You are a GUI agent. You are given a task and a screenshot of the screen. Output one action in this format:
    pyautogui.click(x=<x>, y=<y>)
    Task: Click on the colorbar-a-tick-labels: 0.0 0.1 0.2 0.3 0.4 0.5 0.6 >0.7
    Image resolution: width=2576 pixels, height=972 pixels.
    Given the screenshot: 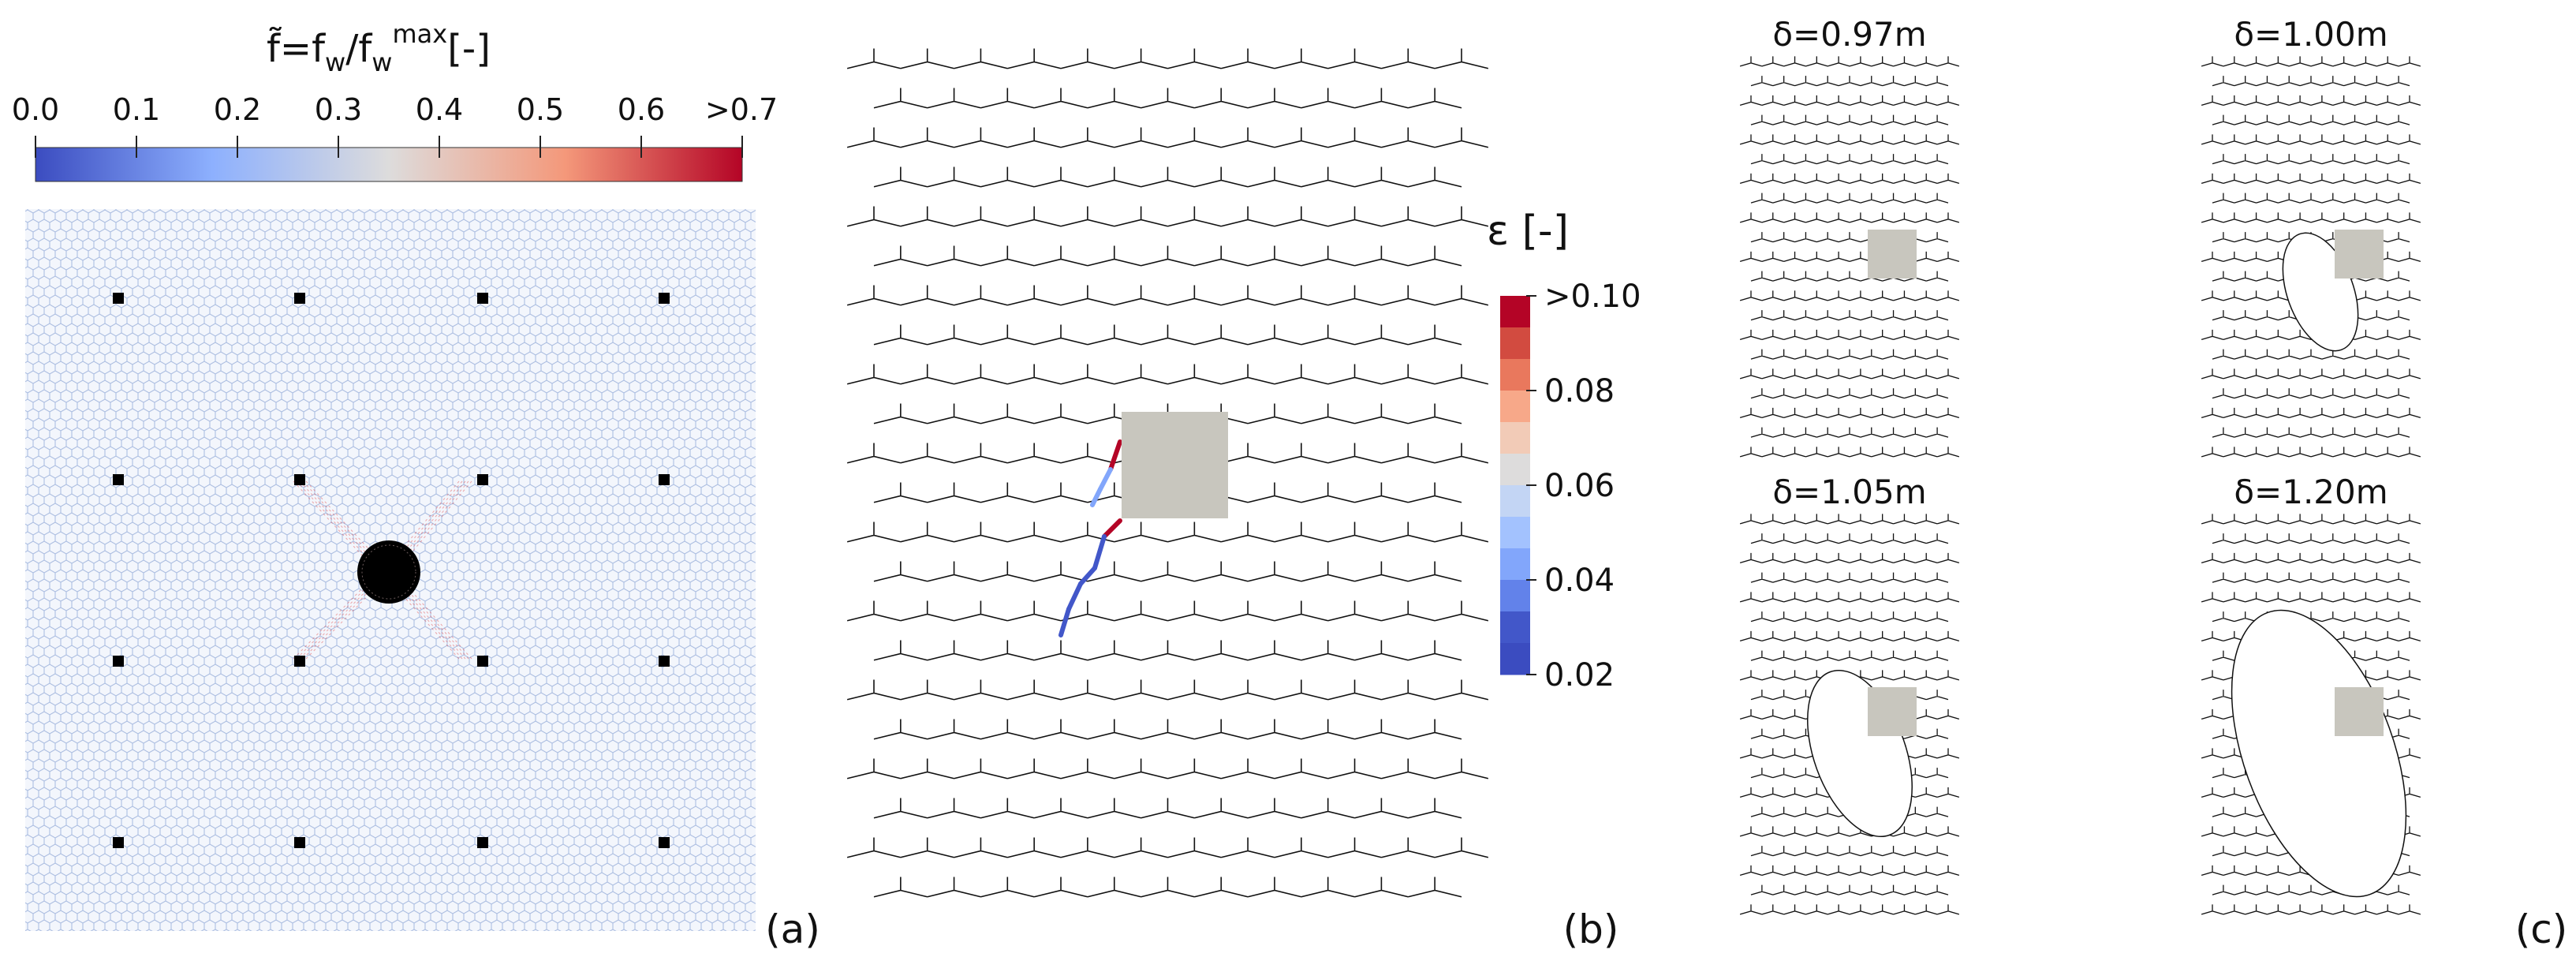 What is the action you would take?
    pyautogui.click(x=395, y=109)
    